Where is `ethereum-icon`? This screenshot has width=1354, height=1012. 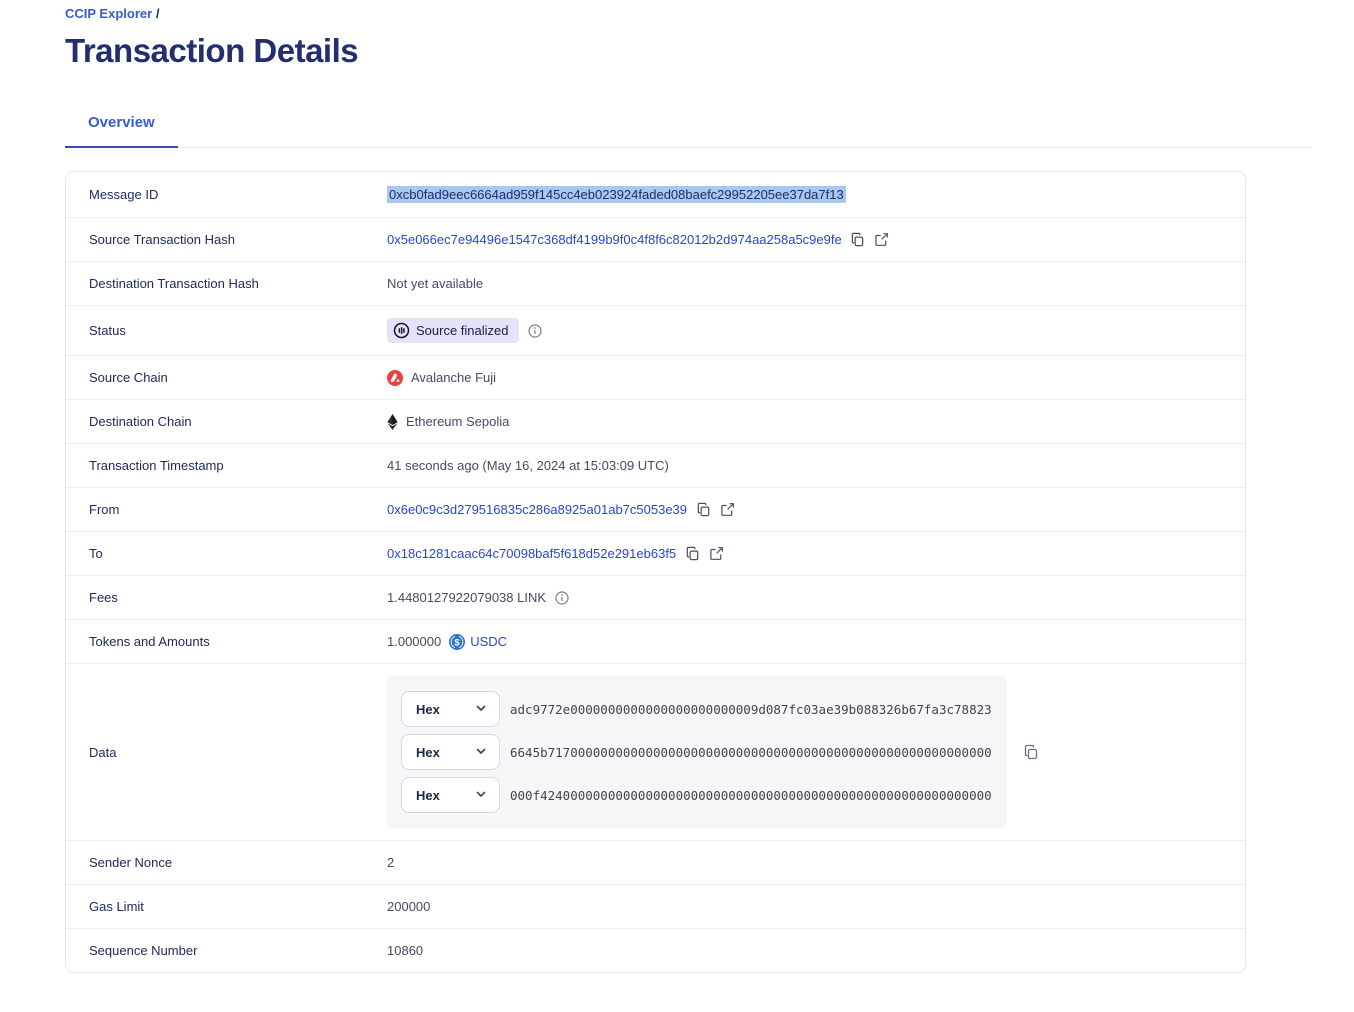 ethereum-icon is located at coordinates (392, 421).